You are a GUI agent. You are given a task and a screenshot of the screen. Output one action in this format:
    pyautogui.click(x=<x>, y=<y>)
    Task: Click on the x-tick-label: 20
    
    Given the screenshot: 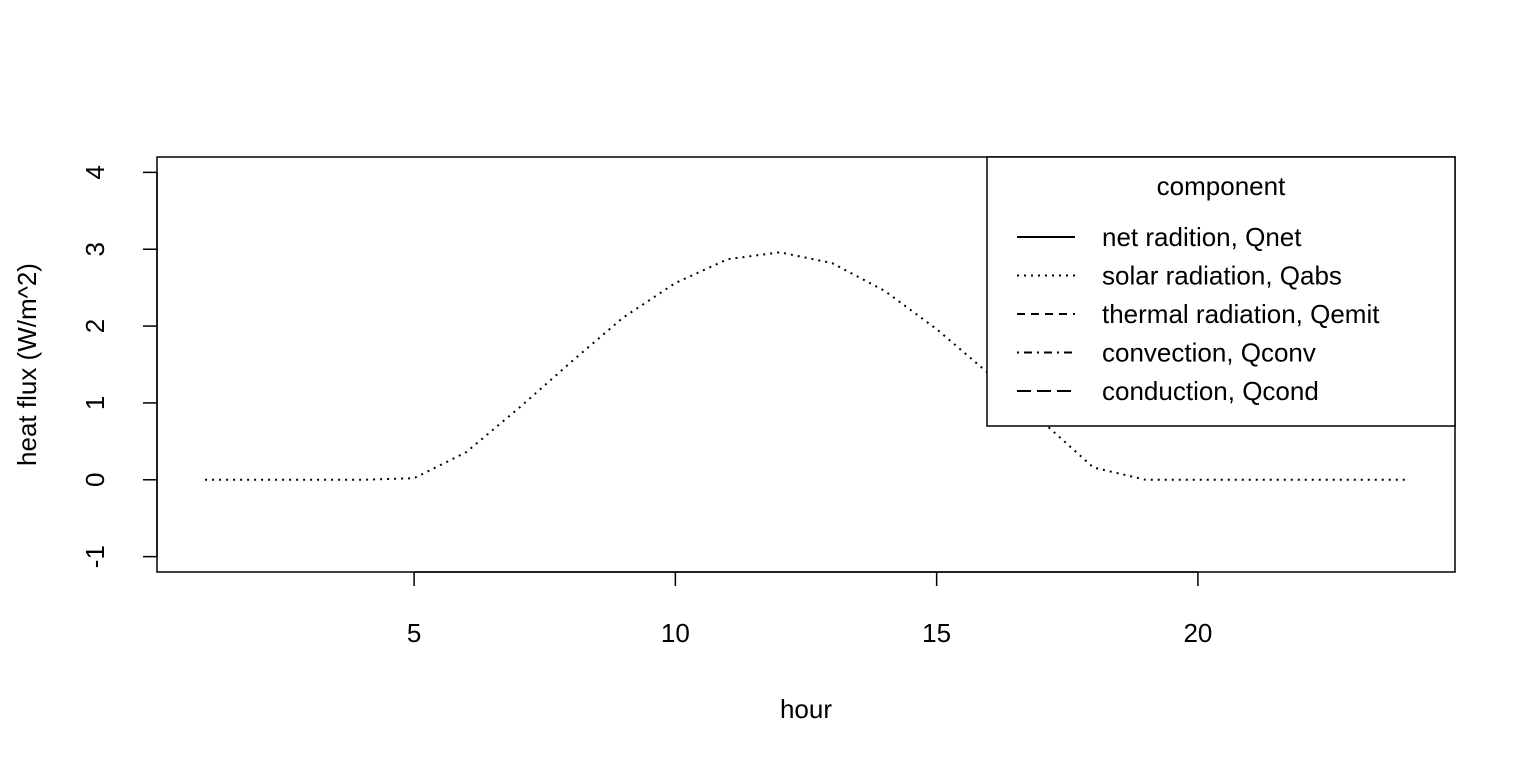 What is the action you would take?
    pyautogui.click(x=1197, y=633)
    